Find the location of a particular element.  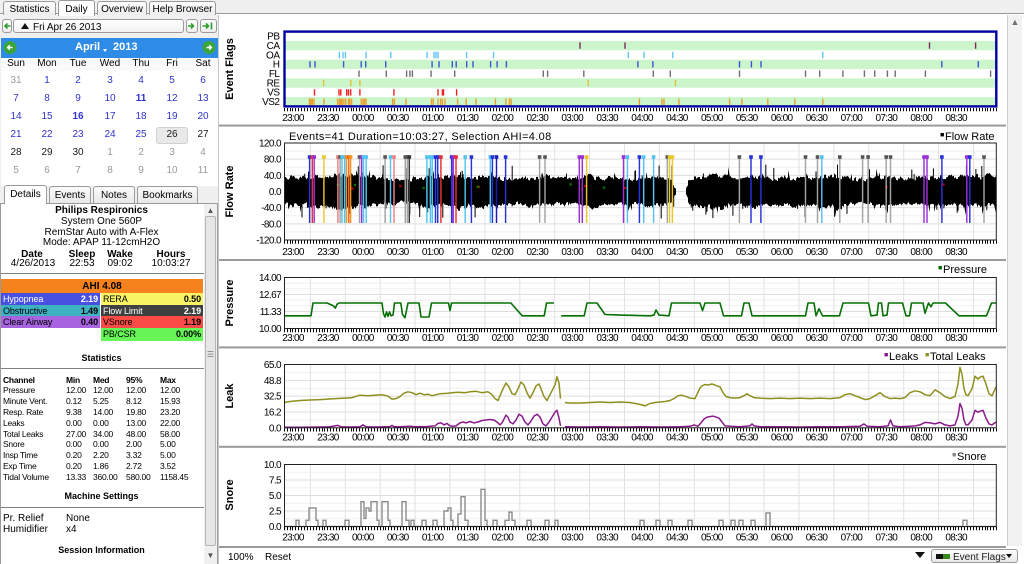

svg-text: Leaks is located at coordinates (904, 357).